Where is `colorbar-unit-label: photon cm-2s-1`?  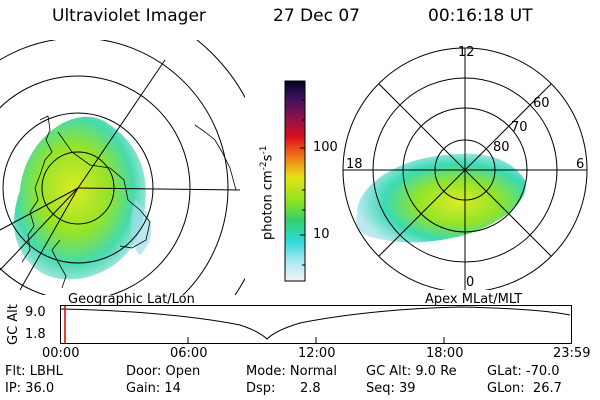 colorbar-unit-label: photon cm-2s-1 is located at coordinates (267, 192).